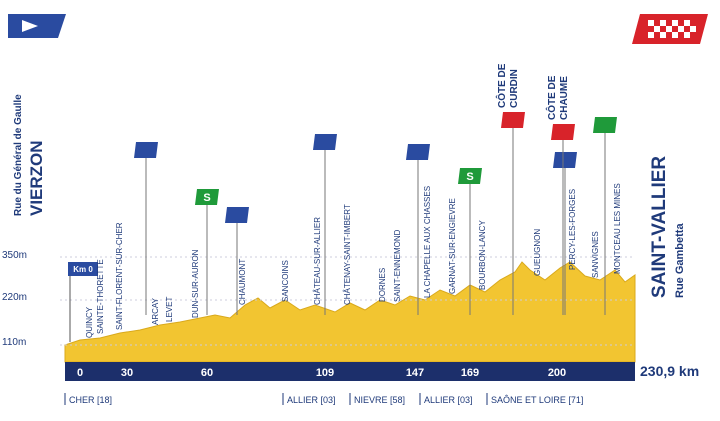 This screenshot has width=720, height=421. What do you see at coordinates (482, 255) in the screenshot?
I see `place-name: BOURBON-LANCY` at bounding box center [482, 255].